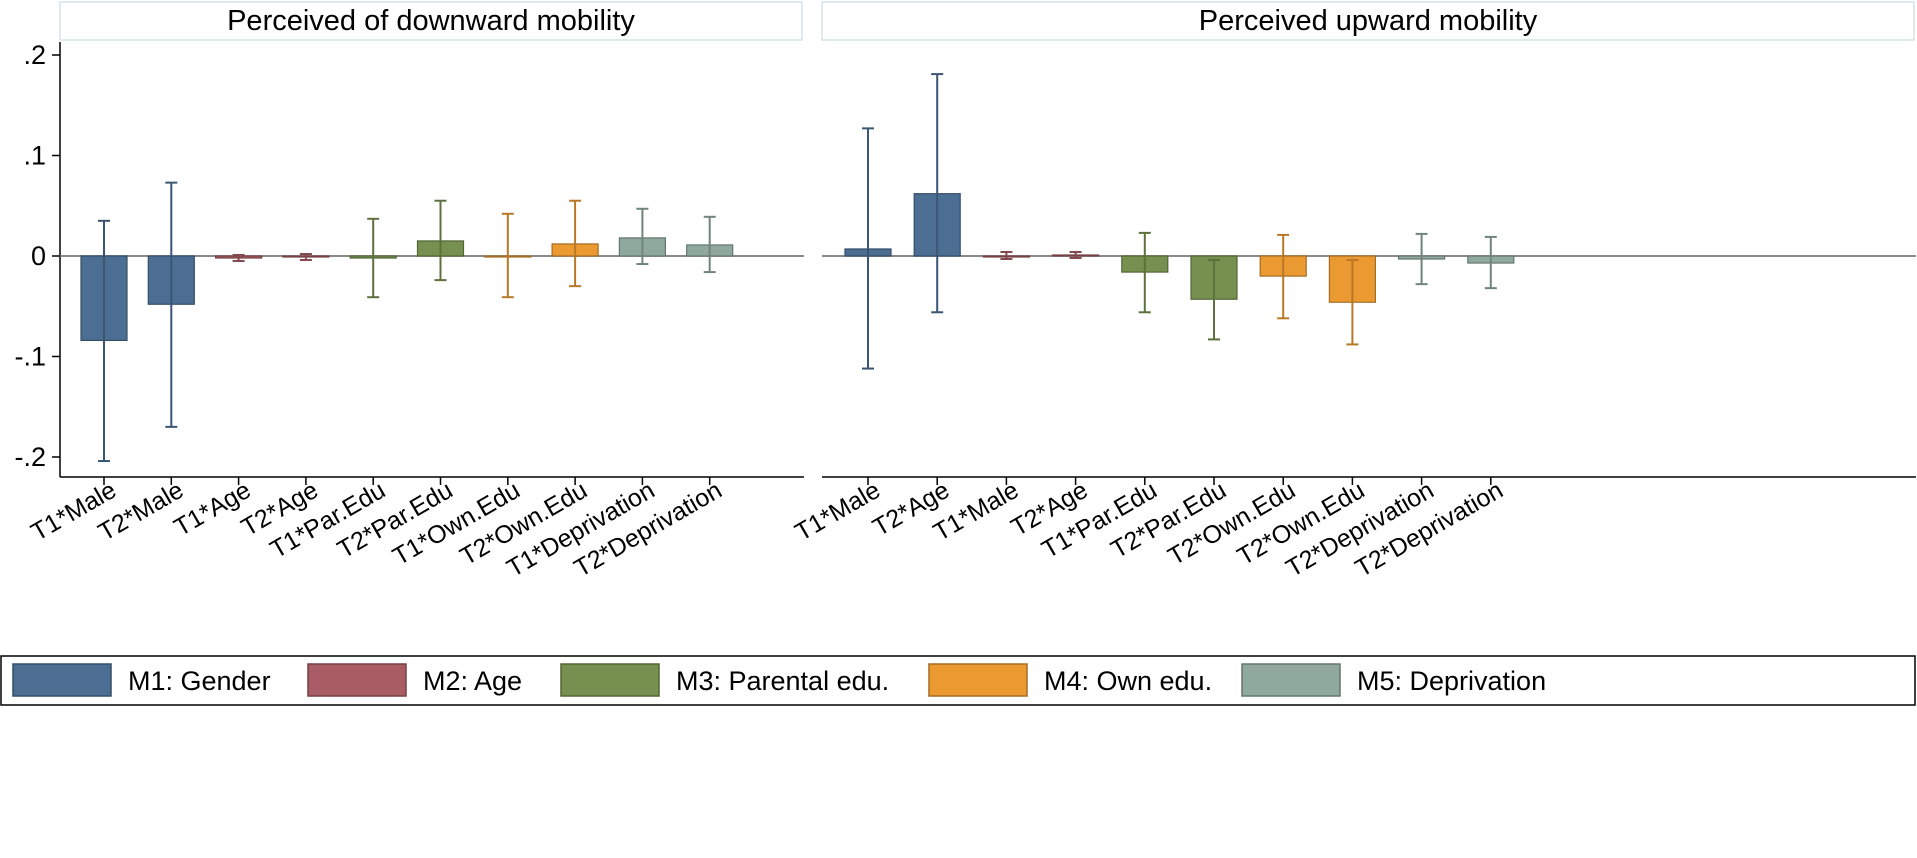 This screenshot has width=1917, height=858. Describe the element at coordinates (472, 681) in the screenshot. I see `legend-label: M2: Age` at that location.